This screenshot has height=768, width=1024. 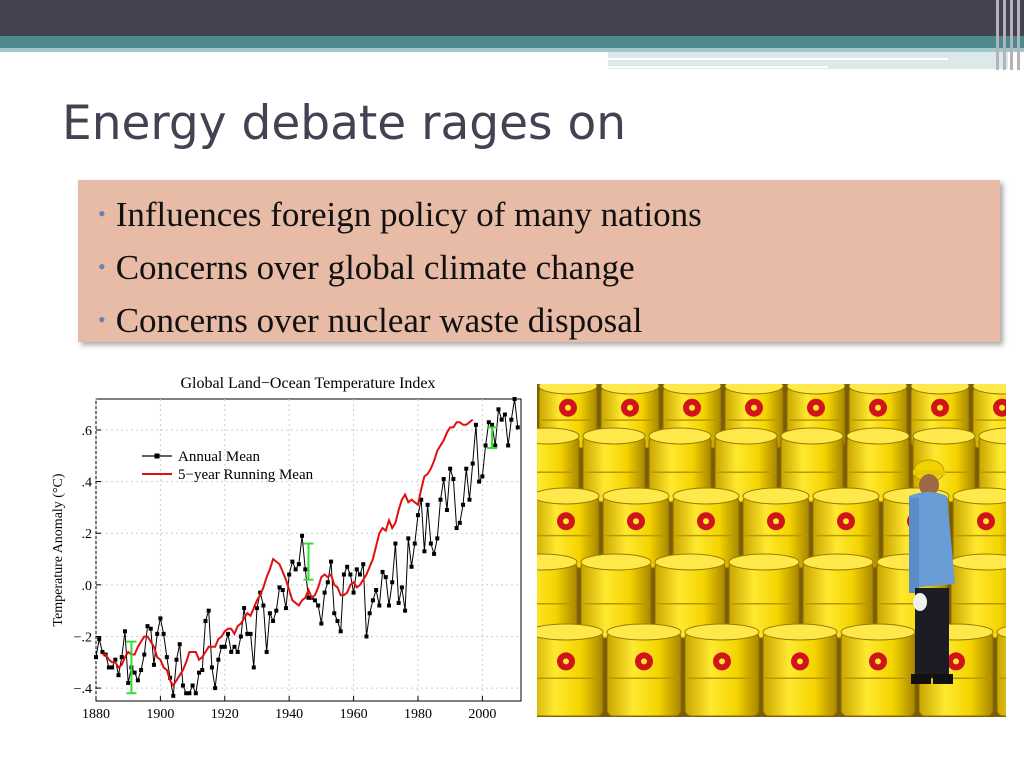 What do you see at coordinates (932, 571) in the screenshot?
I see `worker-figure` at bounding box center [932, 571].